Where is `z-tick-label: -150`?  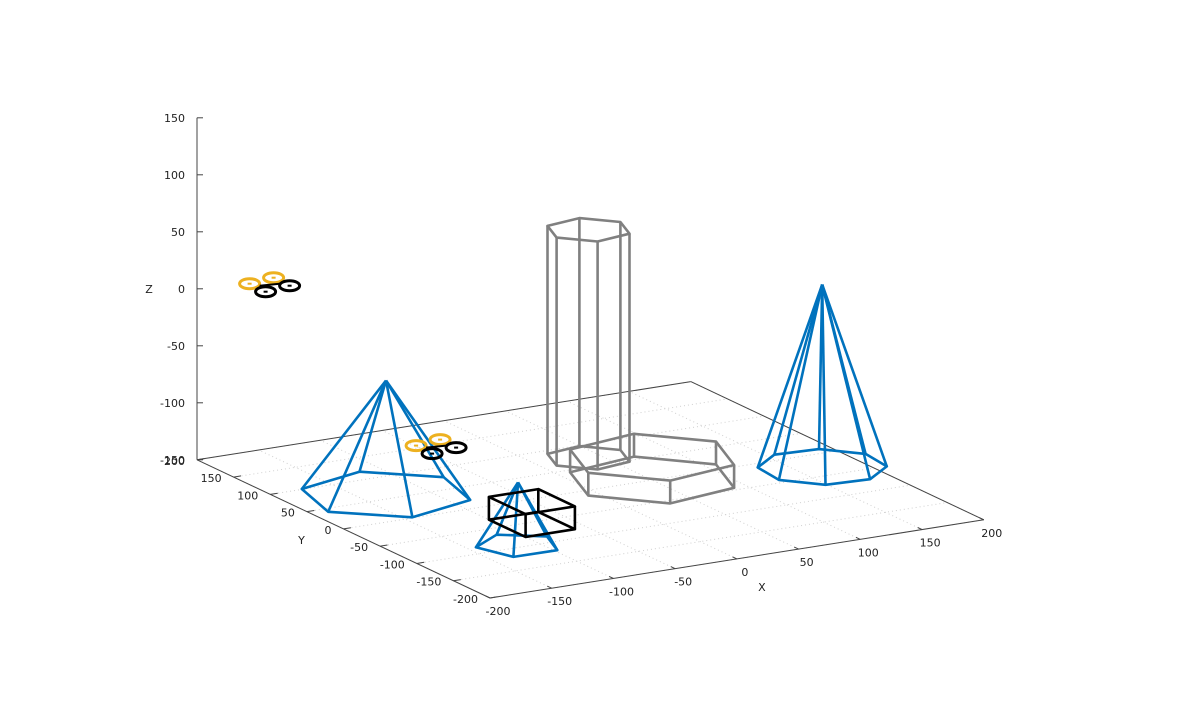 z-tick-label: -150 is located at coordinates (172, 460).